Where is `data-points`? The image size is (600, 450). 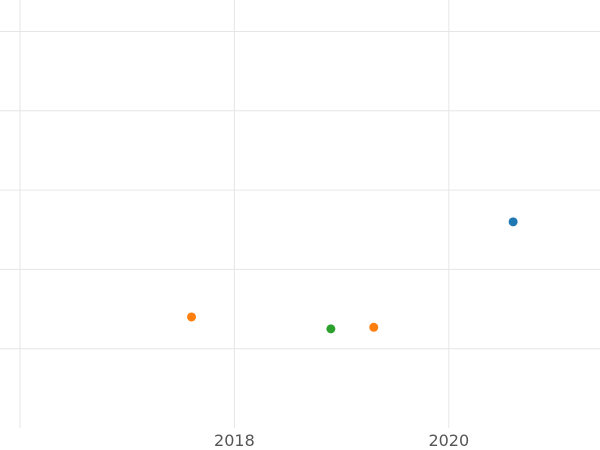
data-points is located at coordinates (352, 275).